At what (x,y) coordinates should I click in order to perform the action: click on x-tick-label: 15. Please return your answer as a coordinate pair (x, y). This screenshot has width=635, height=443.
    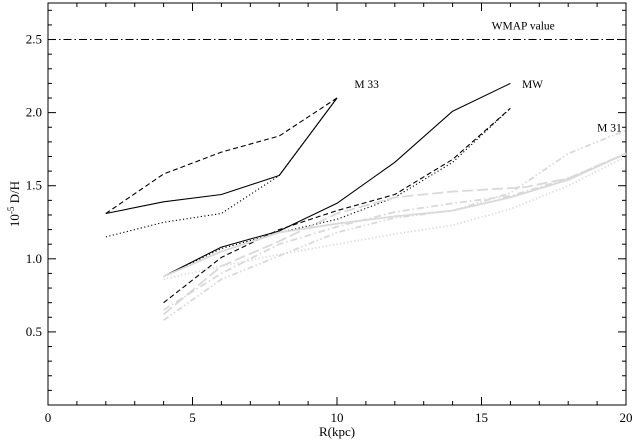
    Looking at the image, I should click on (481, 417).